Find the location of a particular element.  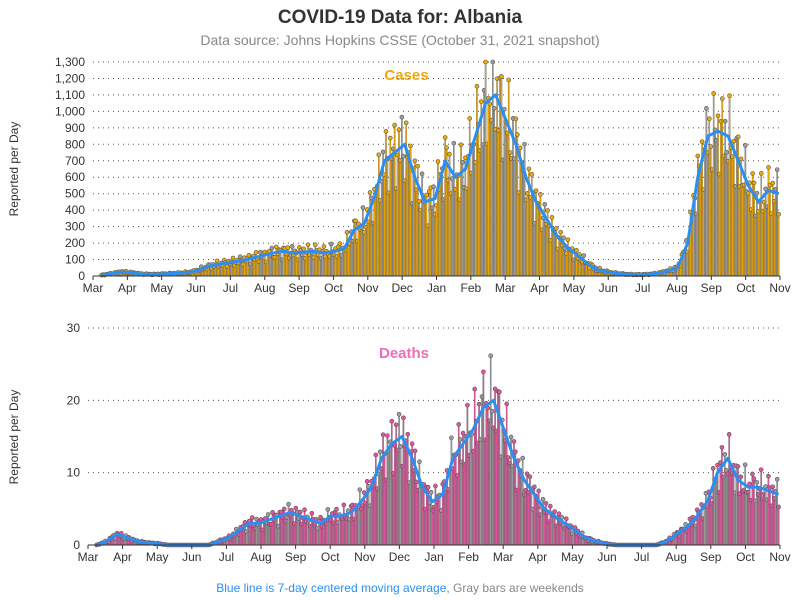

cases-xtick-label: Dec is located at coordinates (401, 288).